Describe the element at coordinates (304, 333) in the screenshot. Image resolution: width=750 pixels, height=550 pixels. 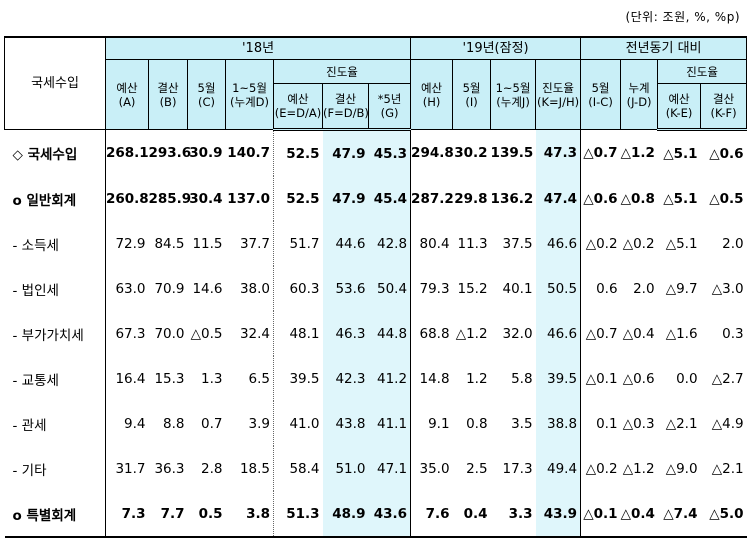
I see `value-cell: 48.1` at that location.